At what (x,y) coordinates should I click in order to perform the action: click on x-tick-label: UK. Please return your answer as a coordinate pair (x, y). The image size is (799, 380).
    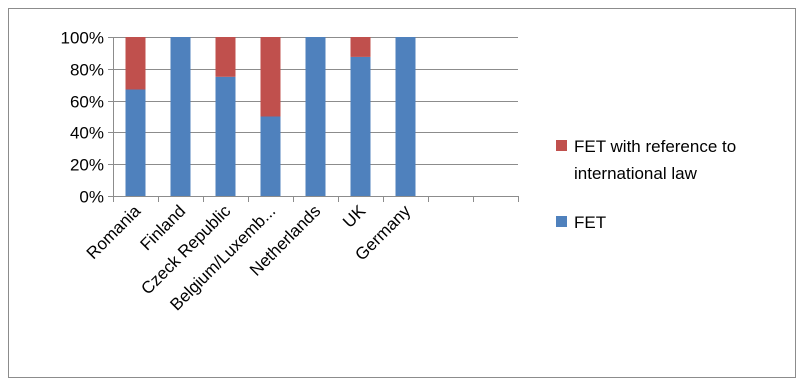
    Looking at the image, I should click on (354, 216).